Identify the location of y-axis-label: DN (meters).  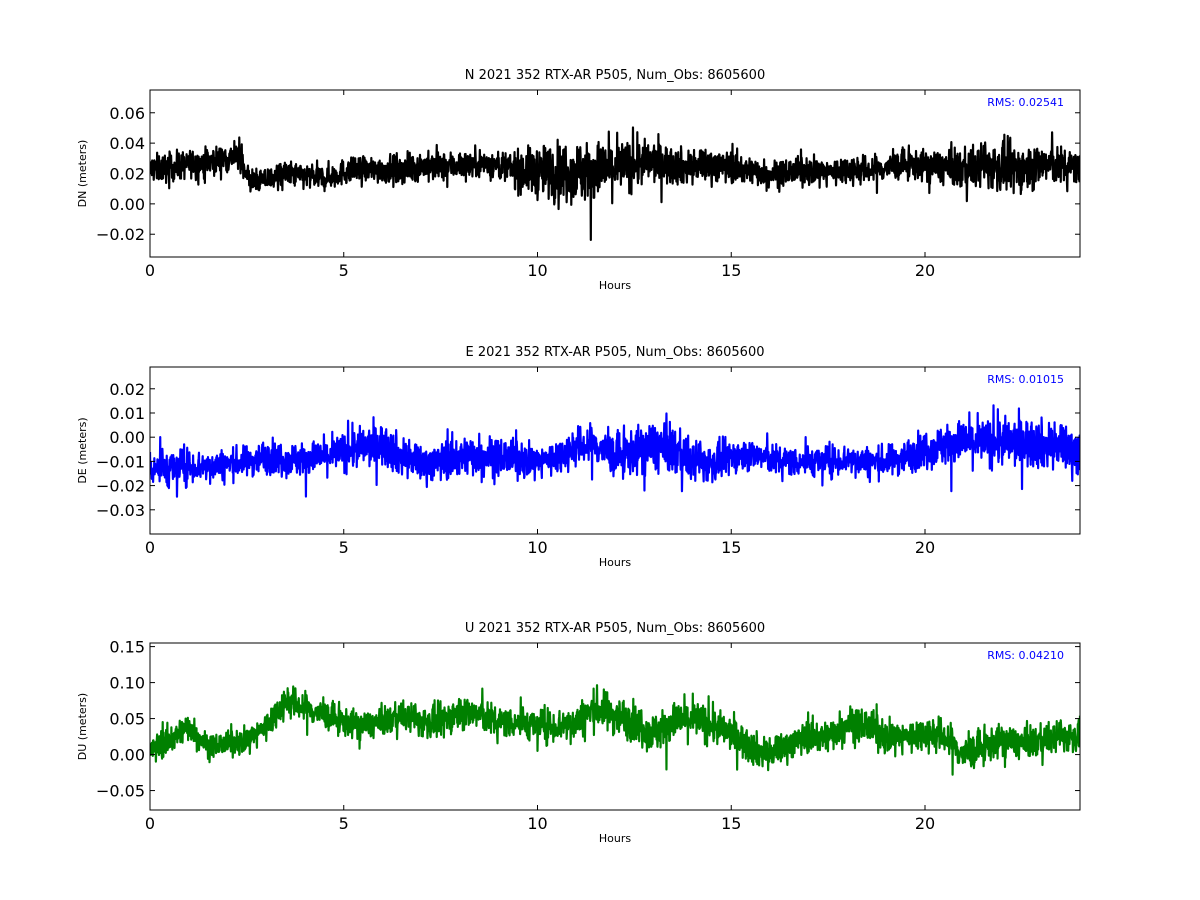
(82, 174).